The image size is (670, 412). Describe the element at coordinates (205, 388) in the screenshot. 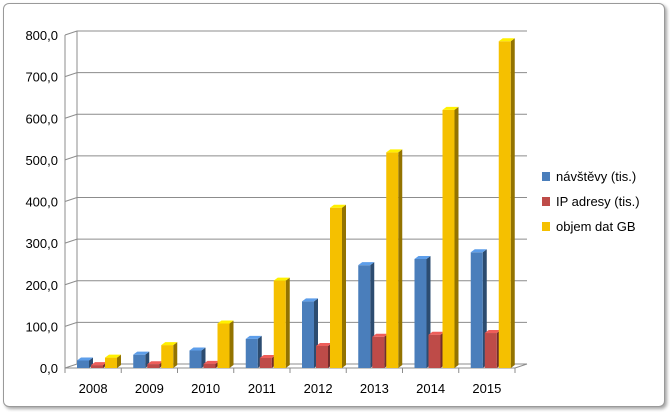

I see `x-tick-label: 2010` at that location.